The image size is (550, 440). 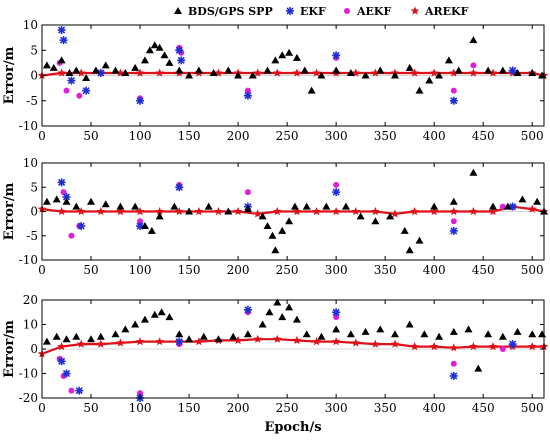 I want to click on legend-entry: BDS/GPS SPP, so click(x=223, y=11).